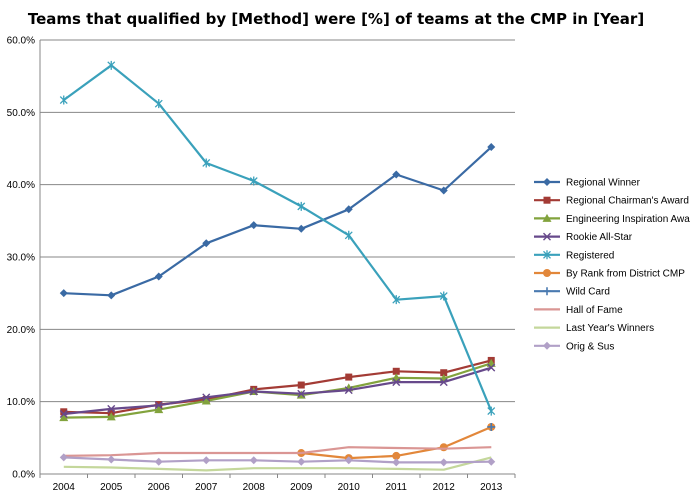 The height and width of the screenshot is (500, 690). I want to click on legend-entry: Orig & Sus, so click(574, 346).